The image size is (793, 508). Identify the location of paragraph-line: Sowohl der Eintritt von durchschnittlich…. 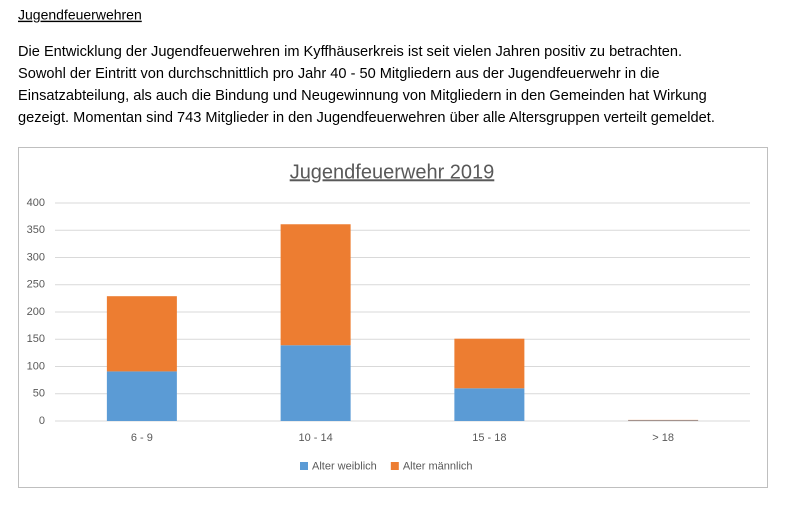
(339, 74).